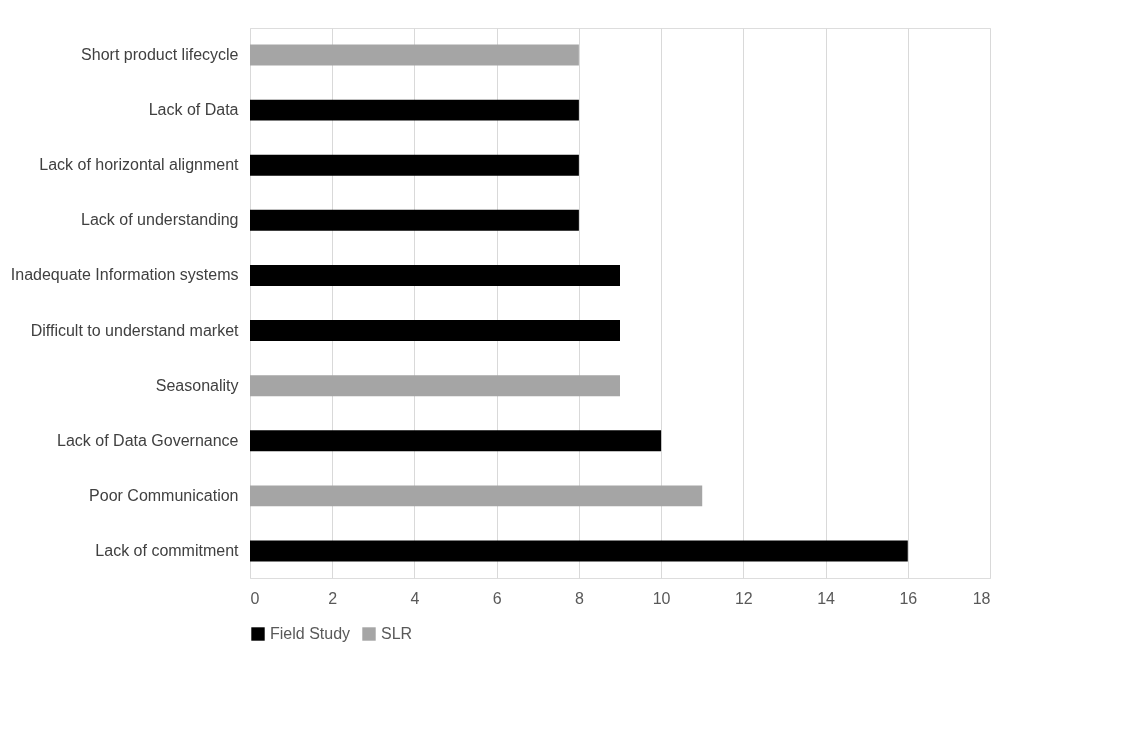  What do you see at coordinates (197, 385) in the screenshot?
I see `y-tick-label: Seasonality` at bounding box center [197, 385].